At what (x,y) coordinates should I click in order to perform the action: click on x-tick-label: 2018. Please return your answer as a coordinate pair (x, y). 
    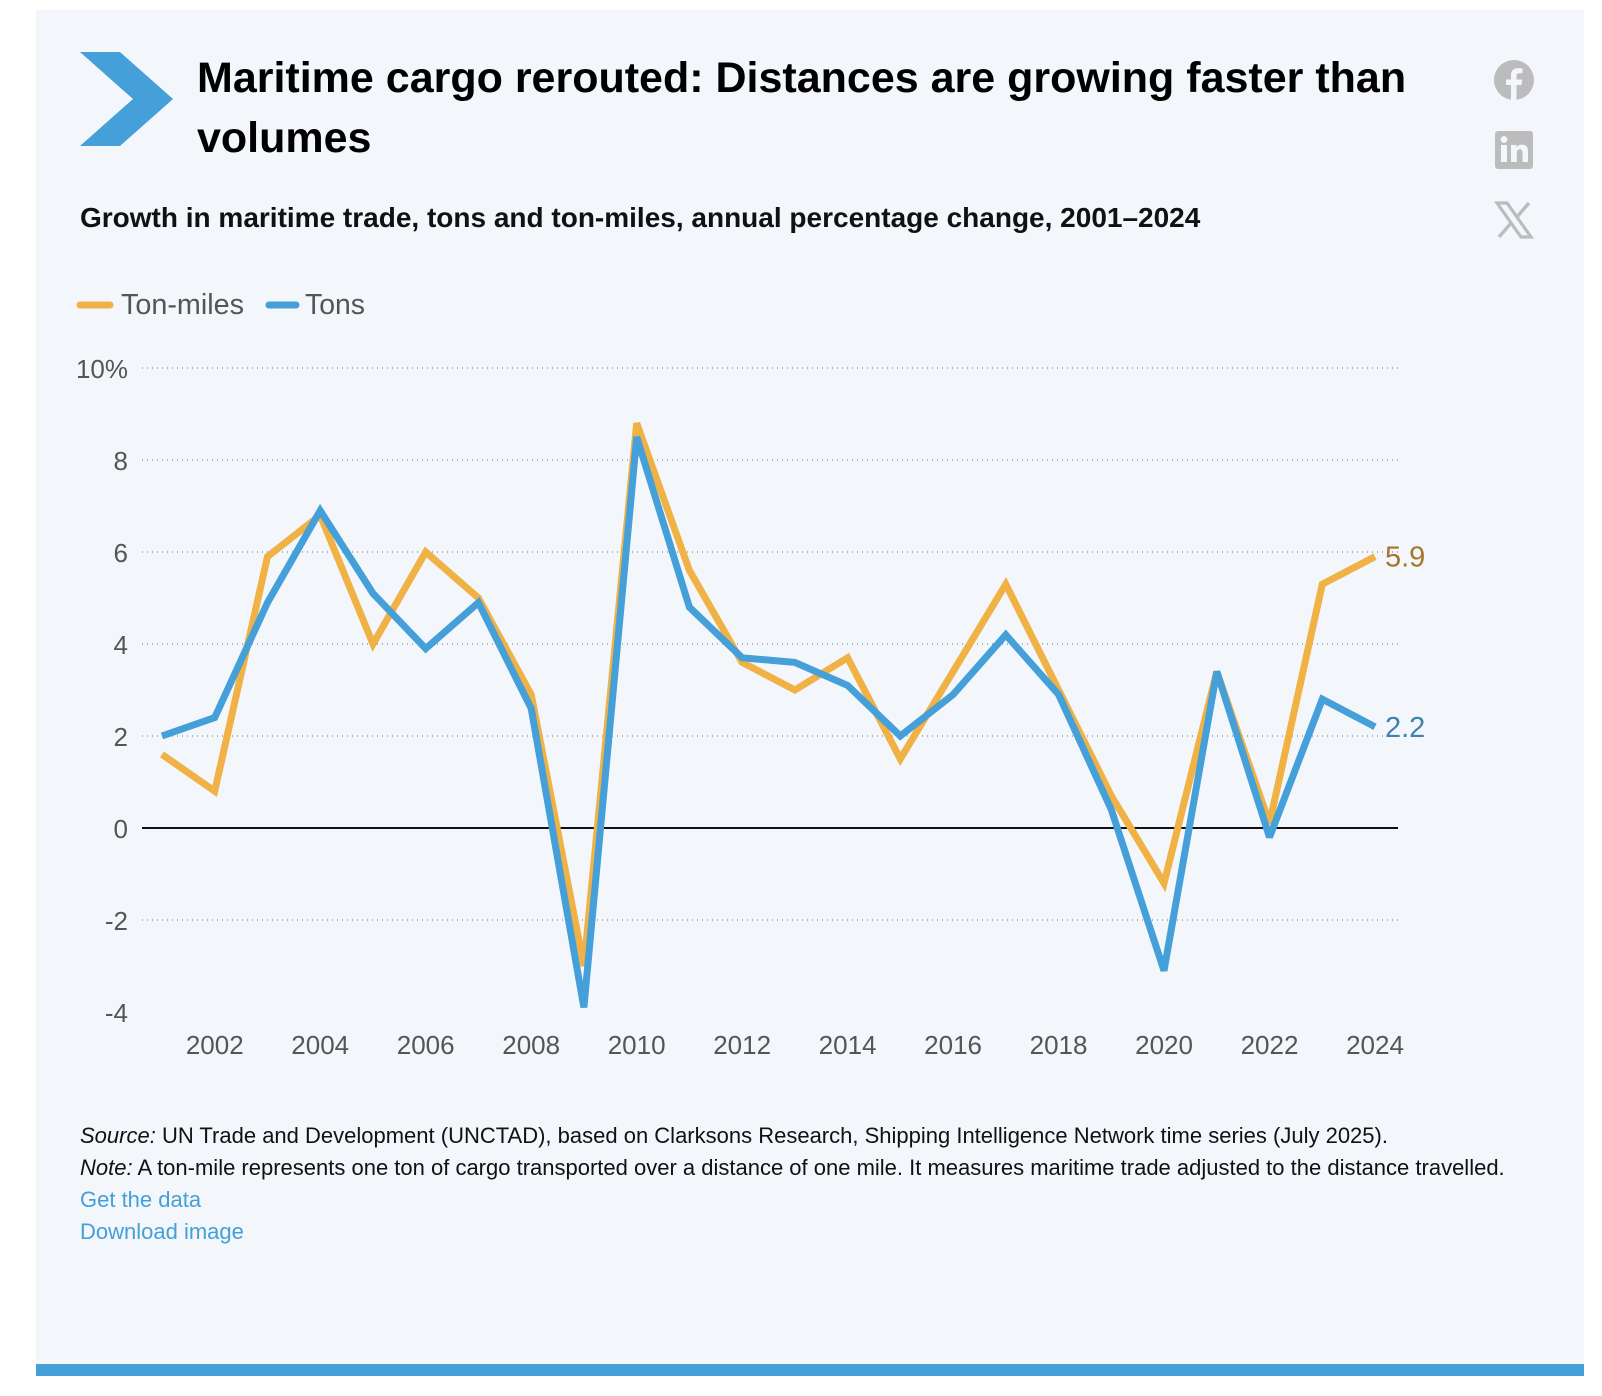
    Looking at the image, I should click on (1059, 1045).